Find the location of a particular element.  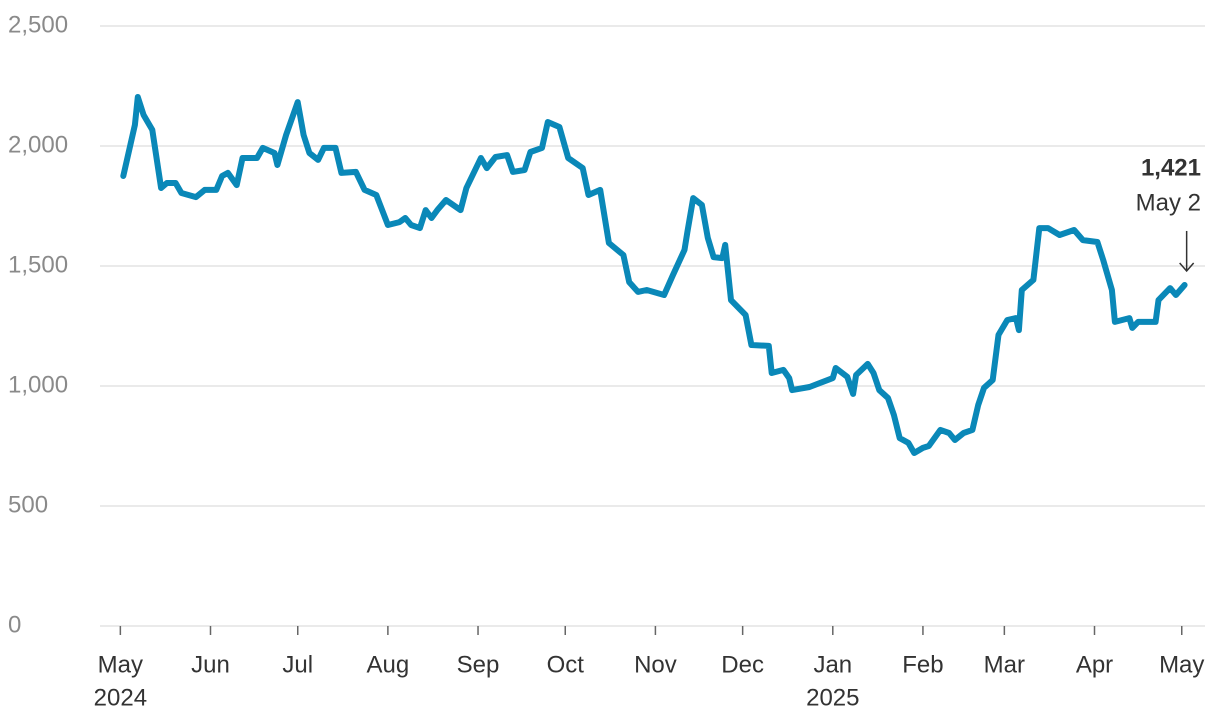

y-tick-label: 1,500 is located at coordinates (38, 264).